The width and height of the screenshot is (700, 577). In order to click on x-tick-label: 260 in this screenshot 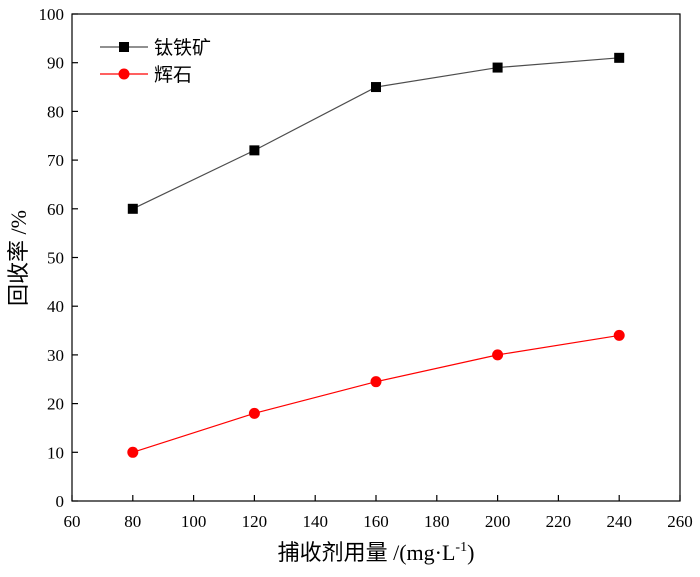, I will do `click(680, 521)`.